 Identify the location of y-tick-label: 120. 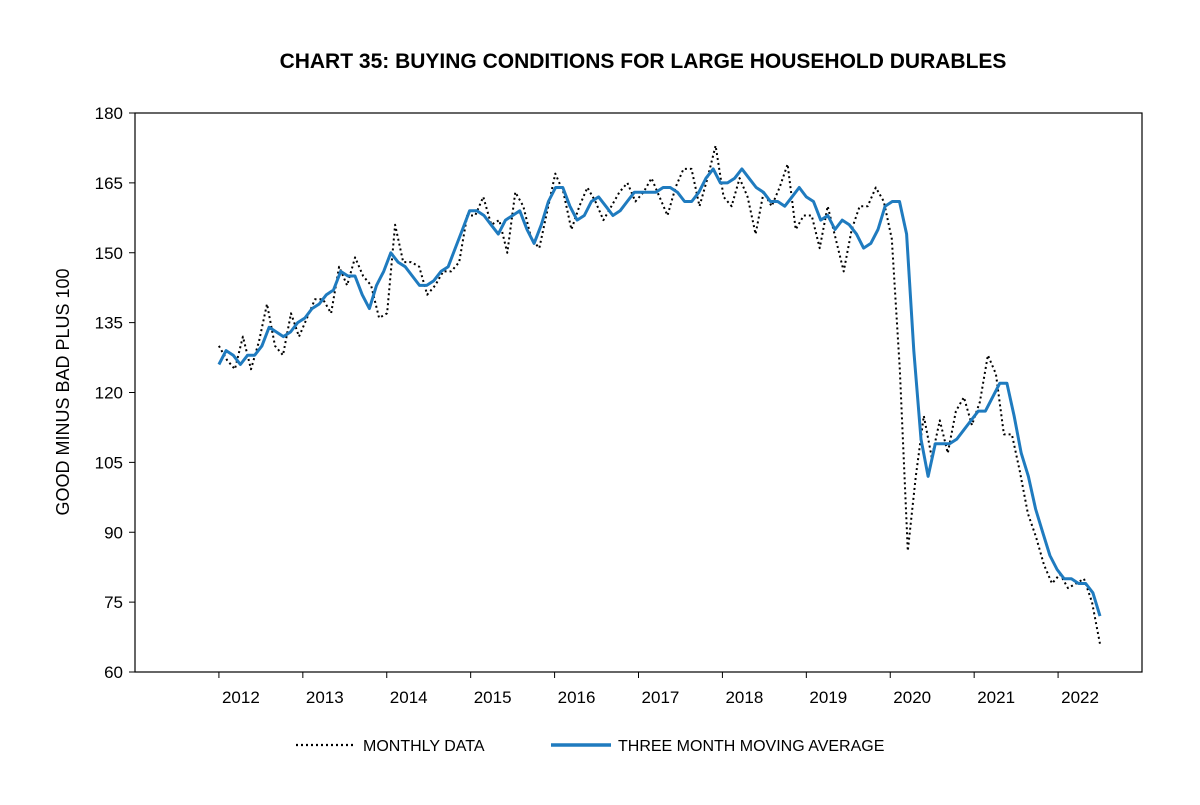
(109, 393).